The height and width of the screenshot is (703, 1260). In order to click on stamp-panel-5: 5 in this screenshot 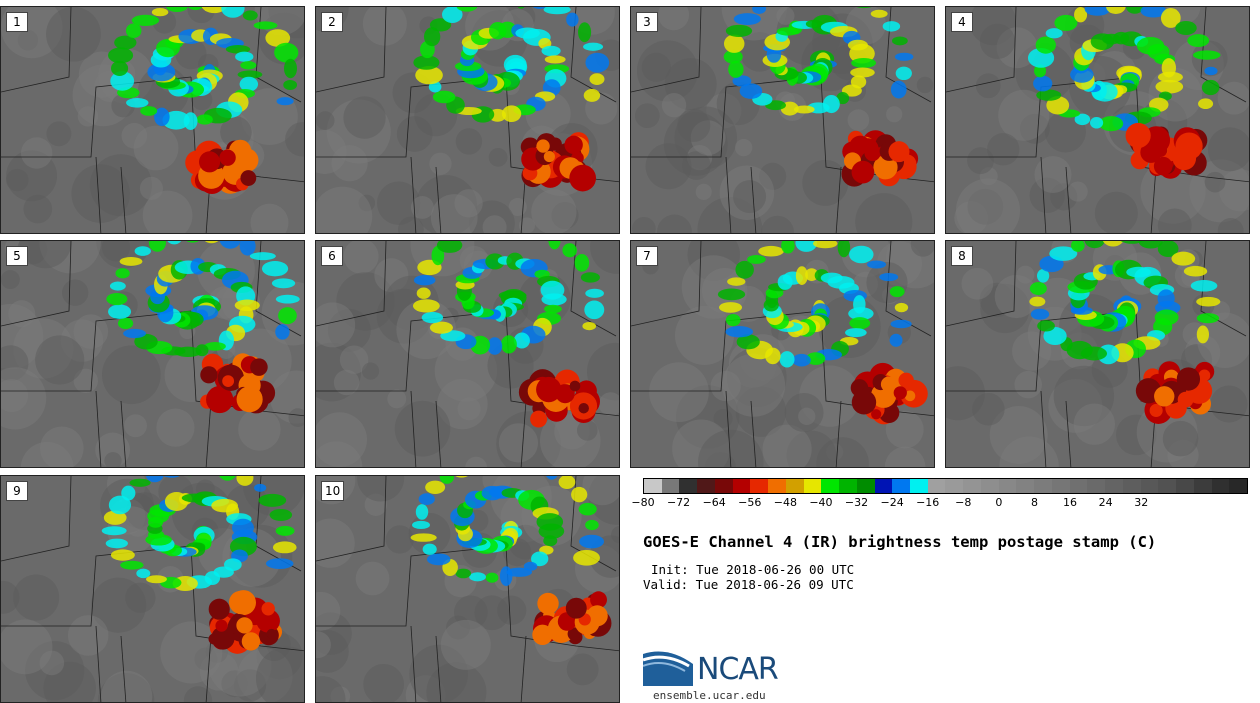, I will do `click(152, 354)`.